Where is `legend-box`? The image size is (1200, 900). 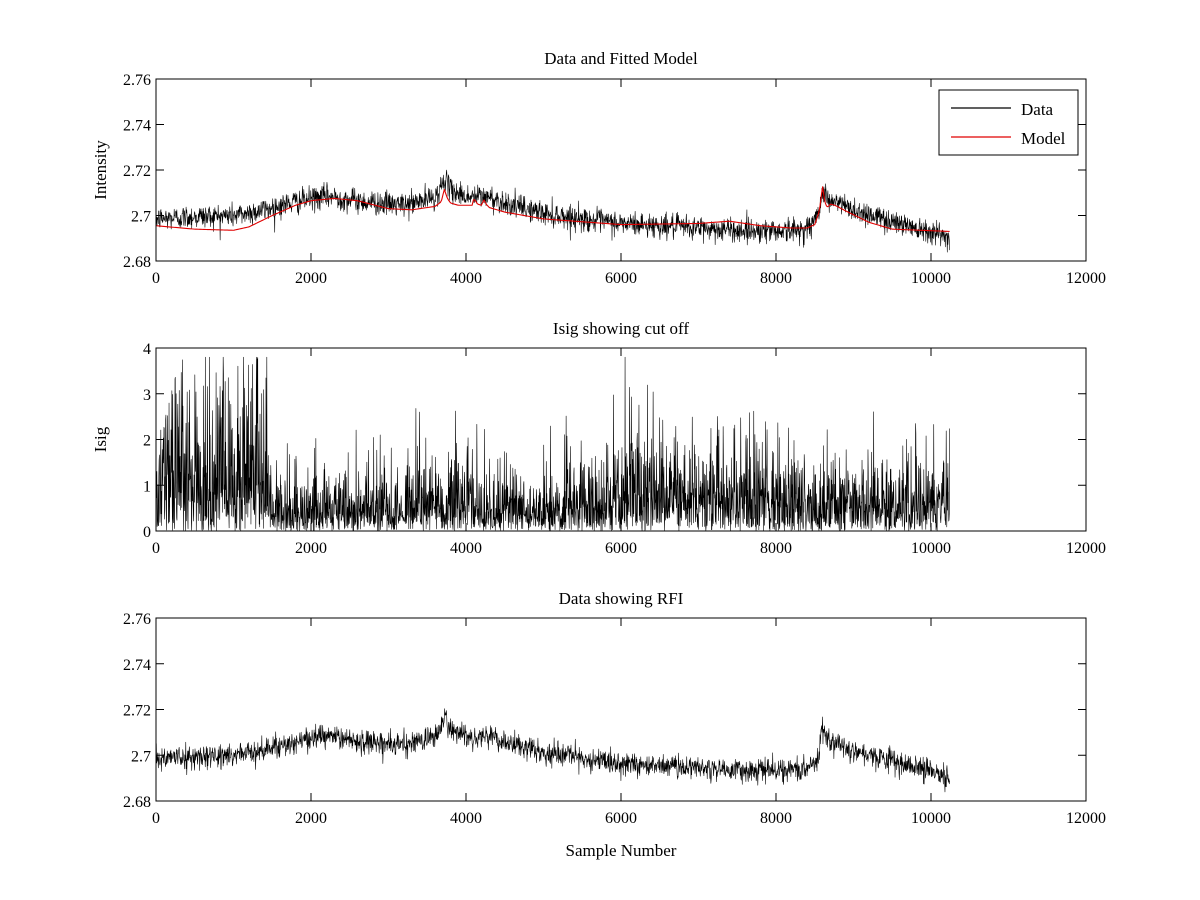 legend-box is located at coordinates (1008, 122).